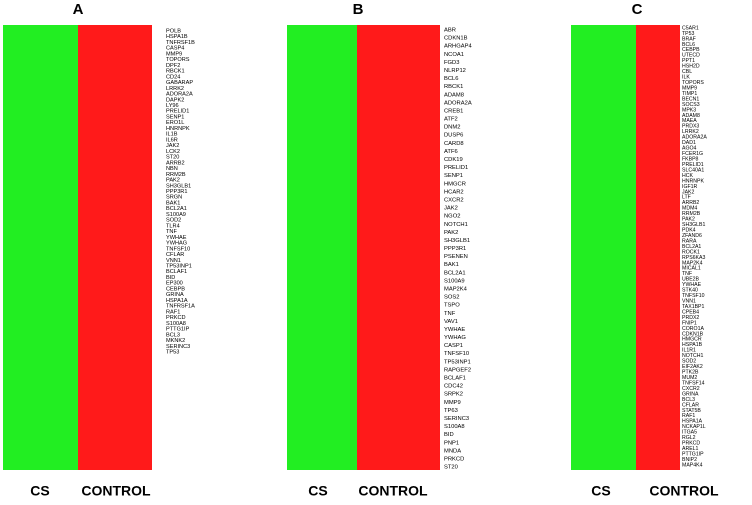  I want to click on gene-label: CDKN1B, so click(693, 334).